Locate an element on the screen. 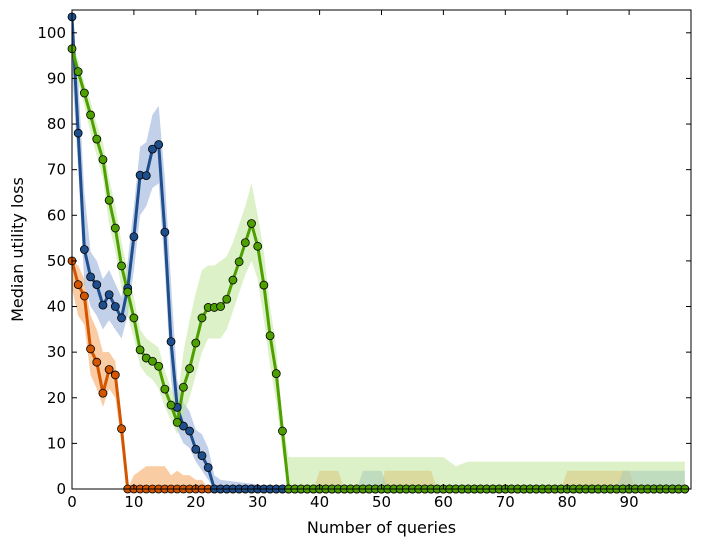 Image resolution: width=702 pixels, height=548 pixels. y-tick-label: 10 is located at coordinates (56, 443).